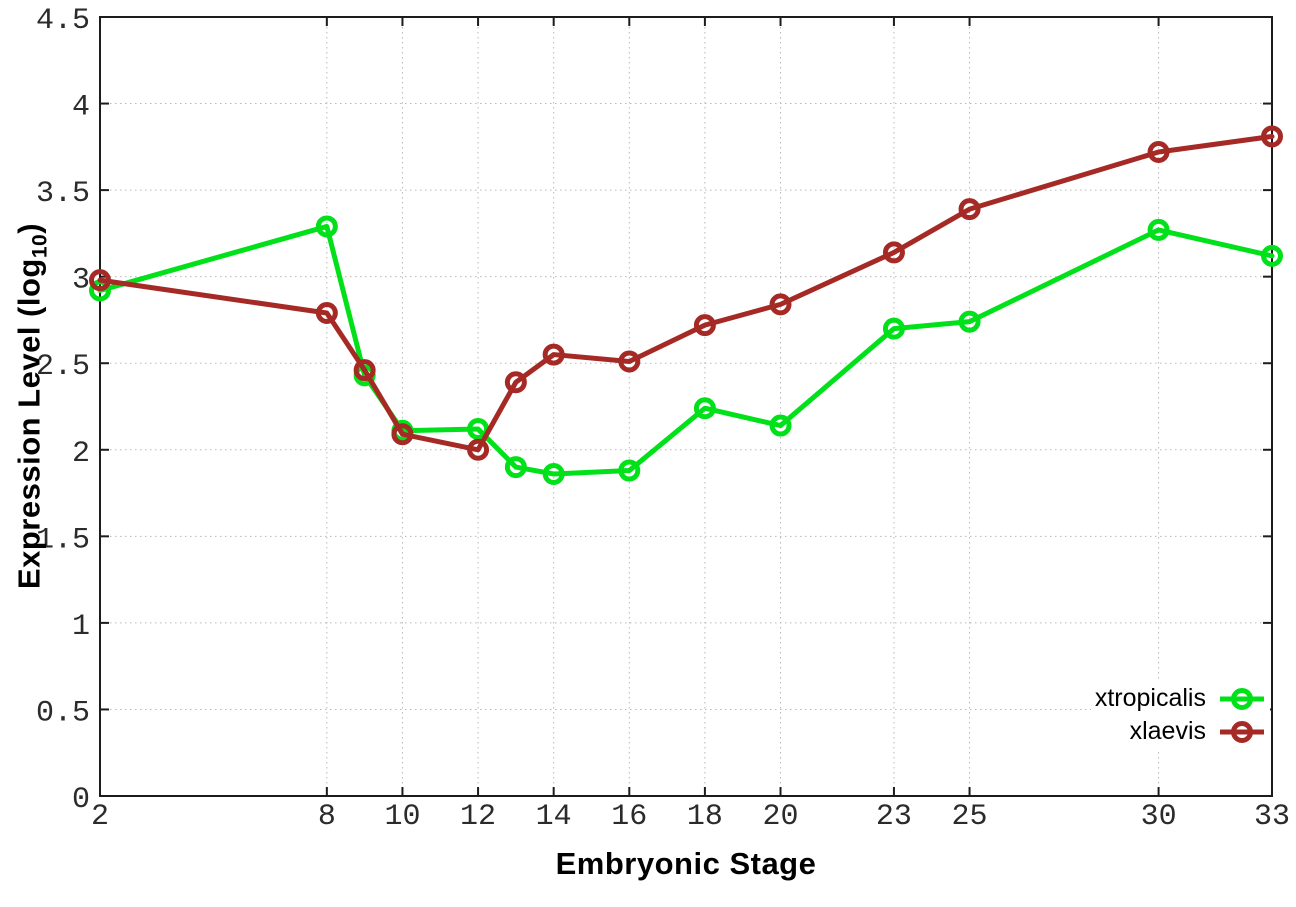 This screenshot has width=1296, height=907. What do you see at coordinates (63, 194) in the screenshot?
I see `y-tick-label: 3.5` at bounding box center [63, 194].